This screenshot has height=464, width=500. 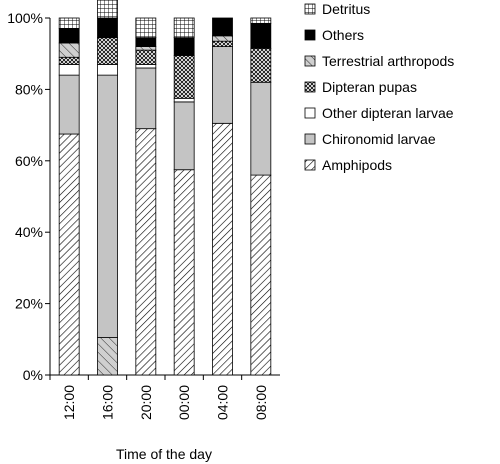 I want to click on y-tick-label: 20%, so click(x=29, y=304).